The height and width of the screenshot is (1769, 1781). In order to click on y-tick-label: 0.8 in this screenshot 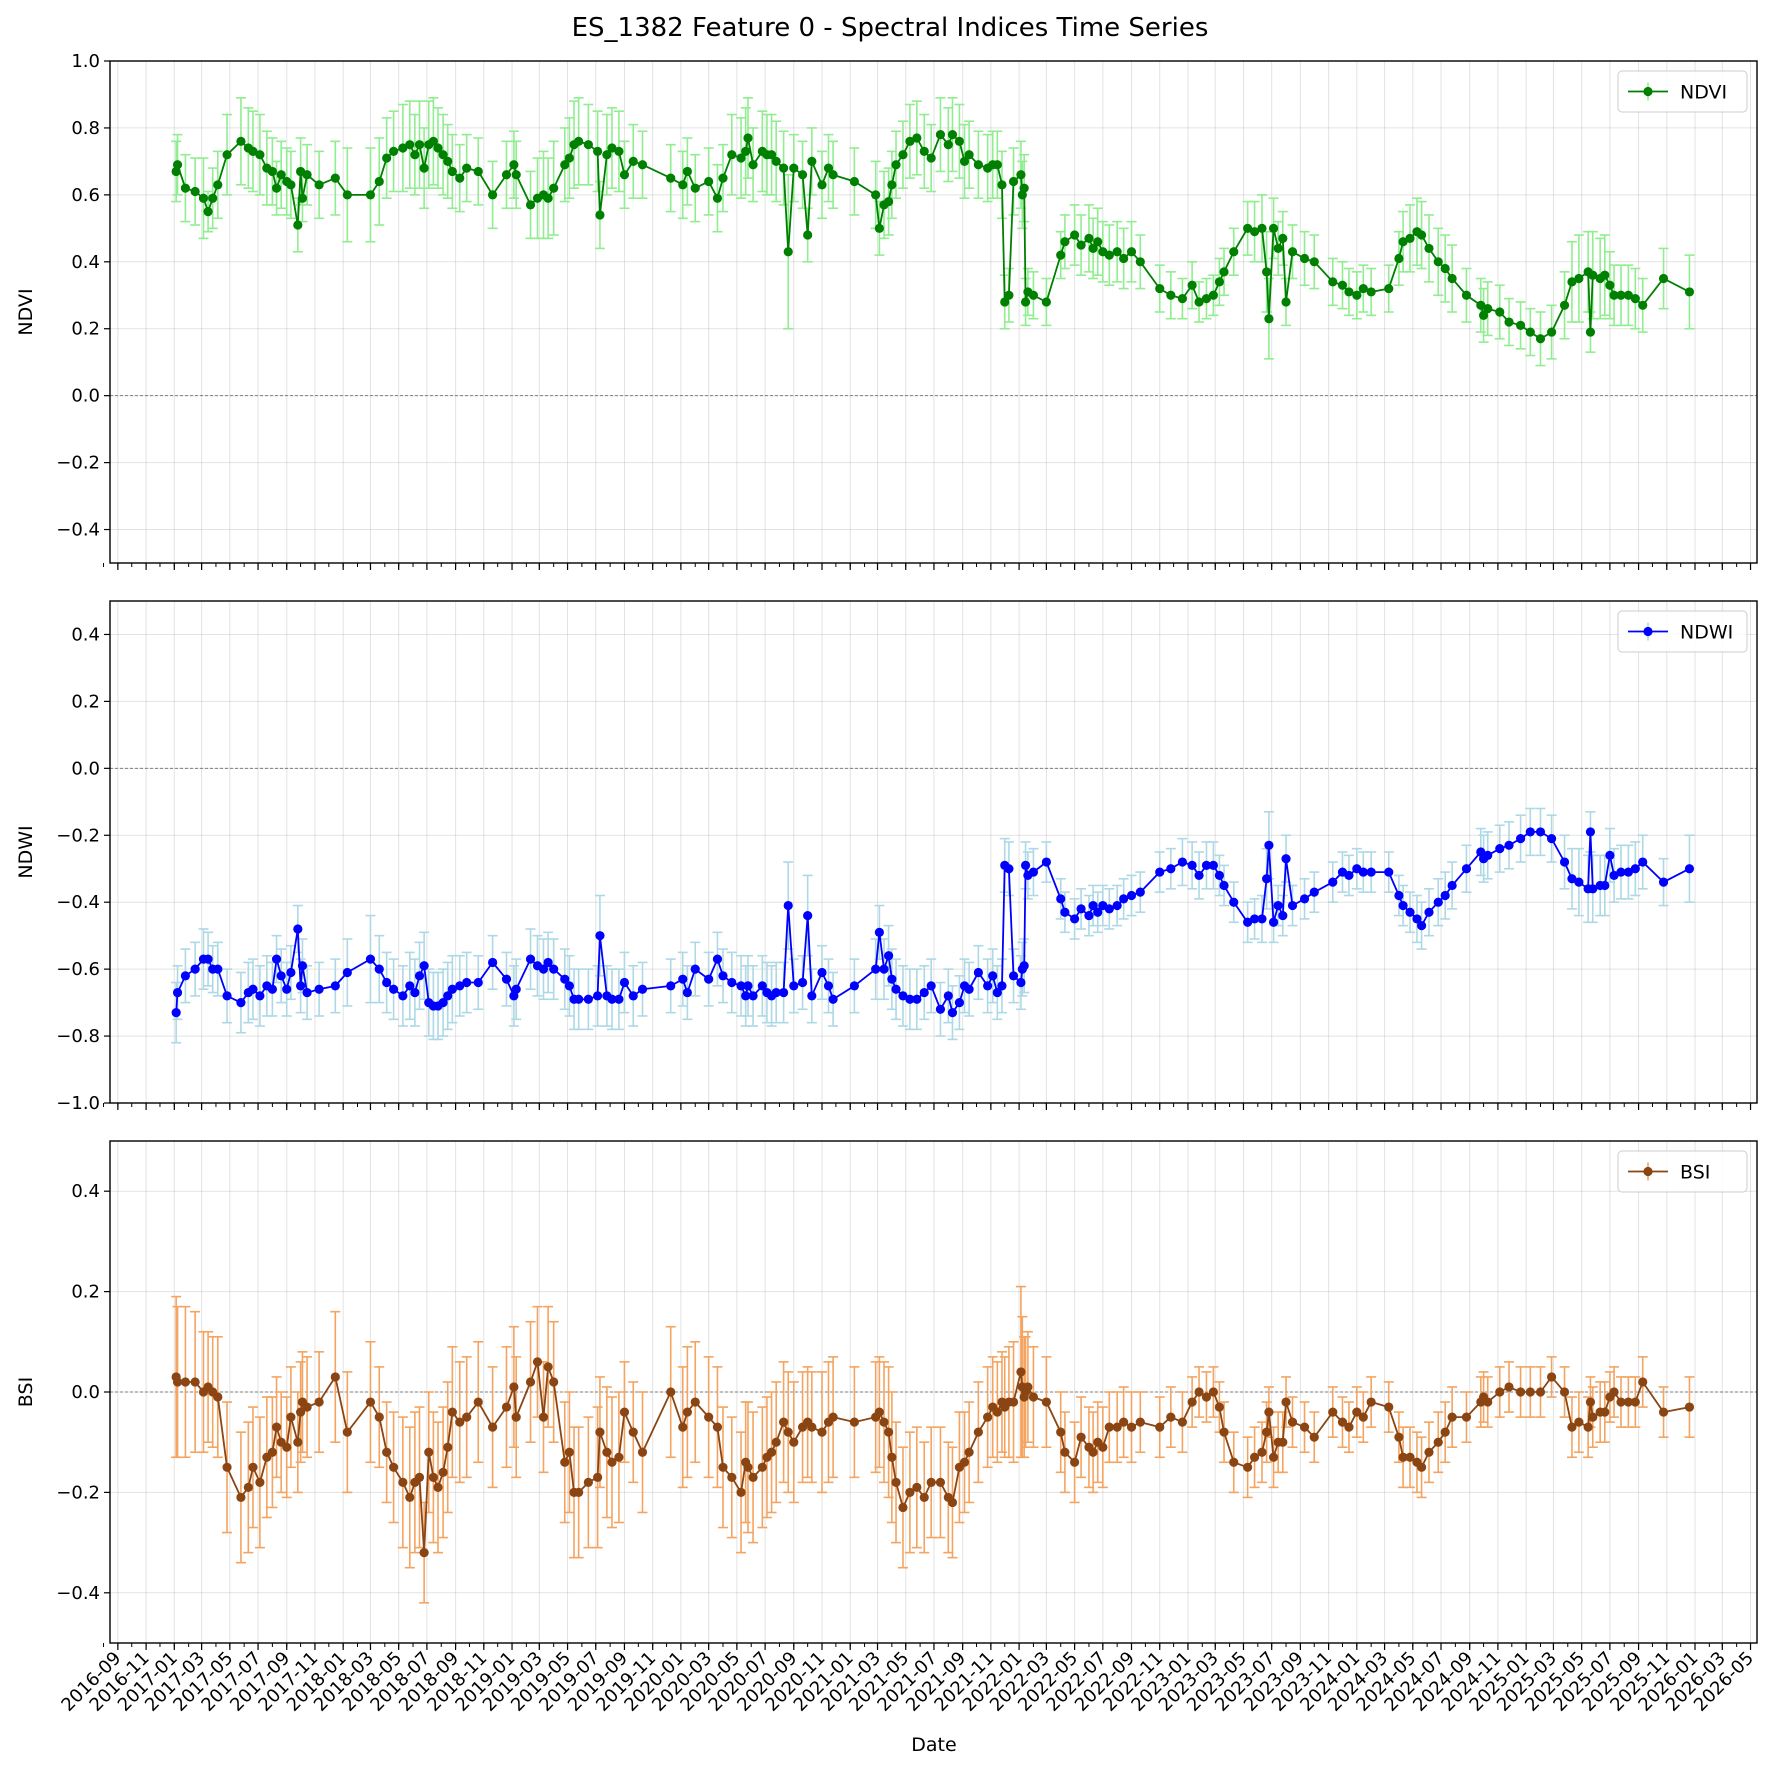, I will do `click(85, 128)`.